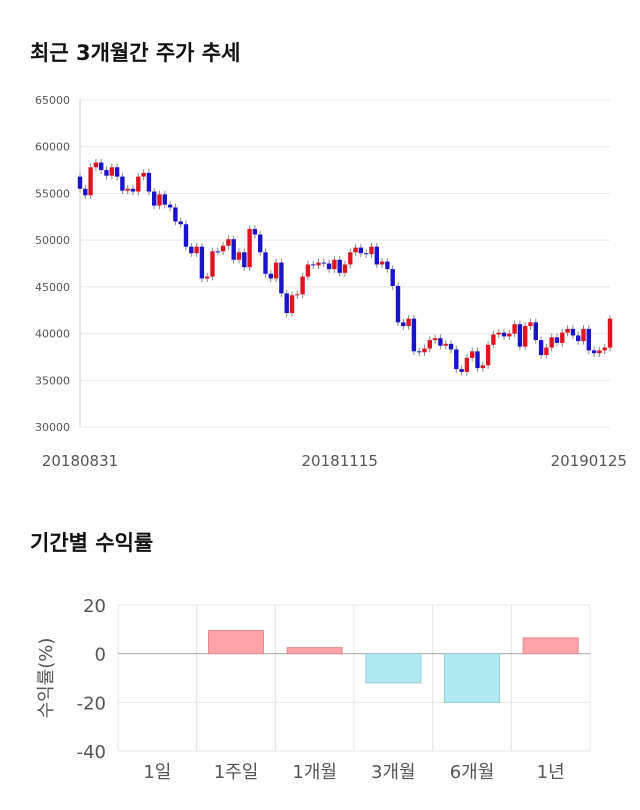 This screenshot has width=640, height=810. I want to click on y-tick-label: 60000, so click(52, 147).